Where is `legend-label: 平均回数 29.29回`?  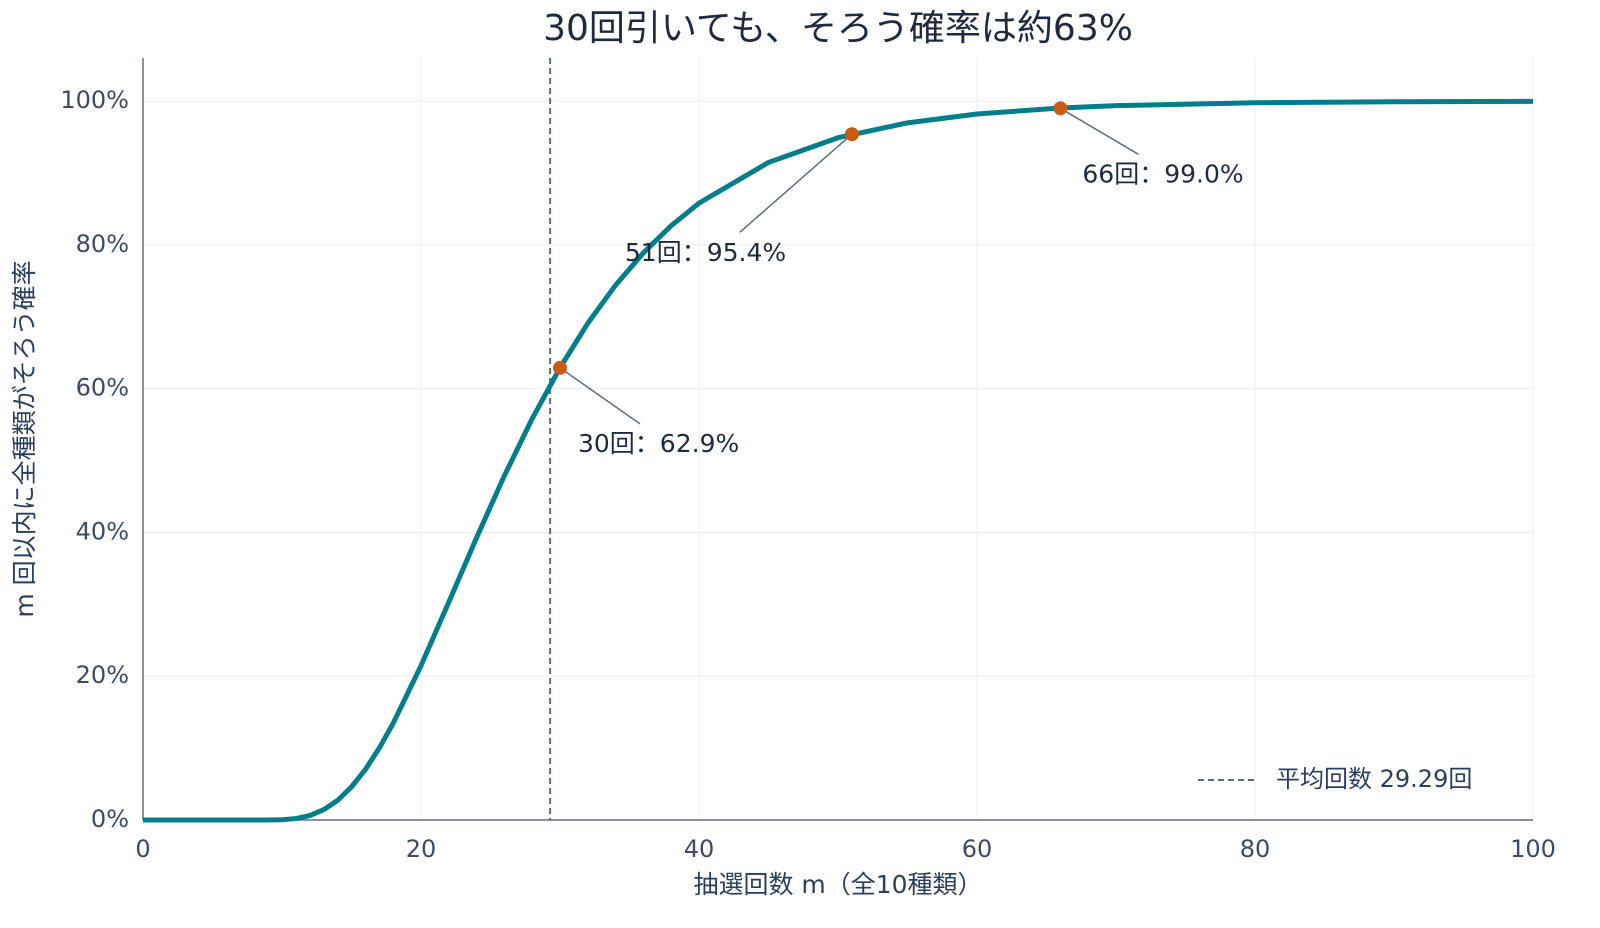
legend-label: 平均回数 29.29回 is located at coordinates (1374, 779).